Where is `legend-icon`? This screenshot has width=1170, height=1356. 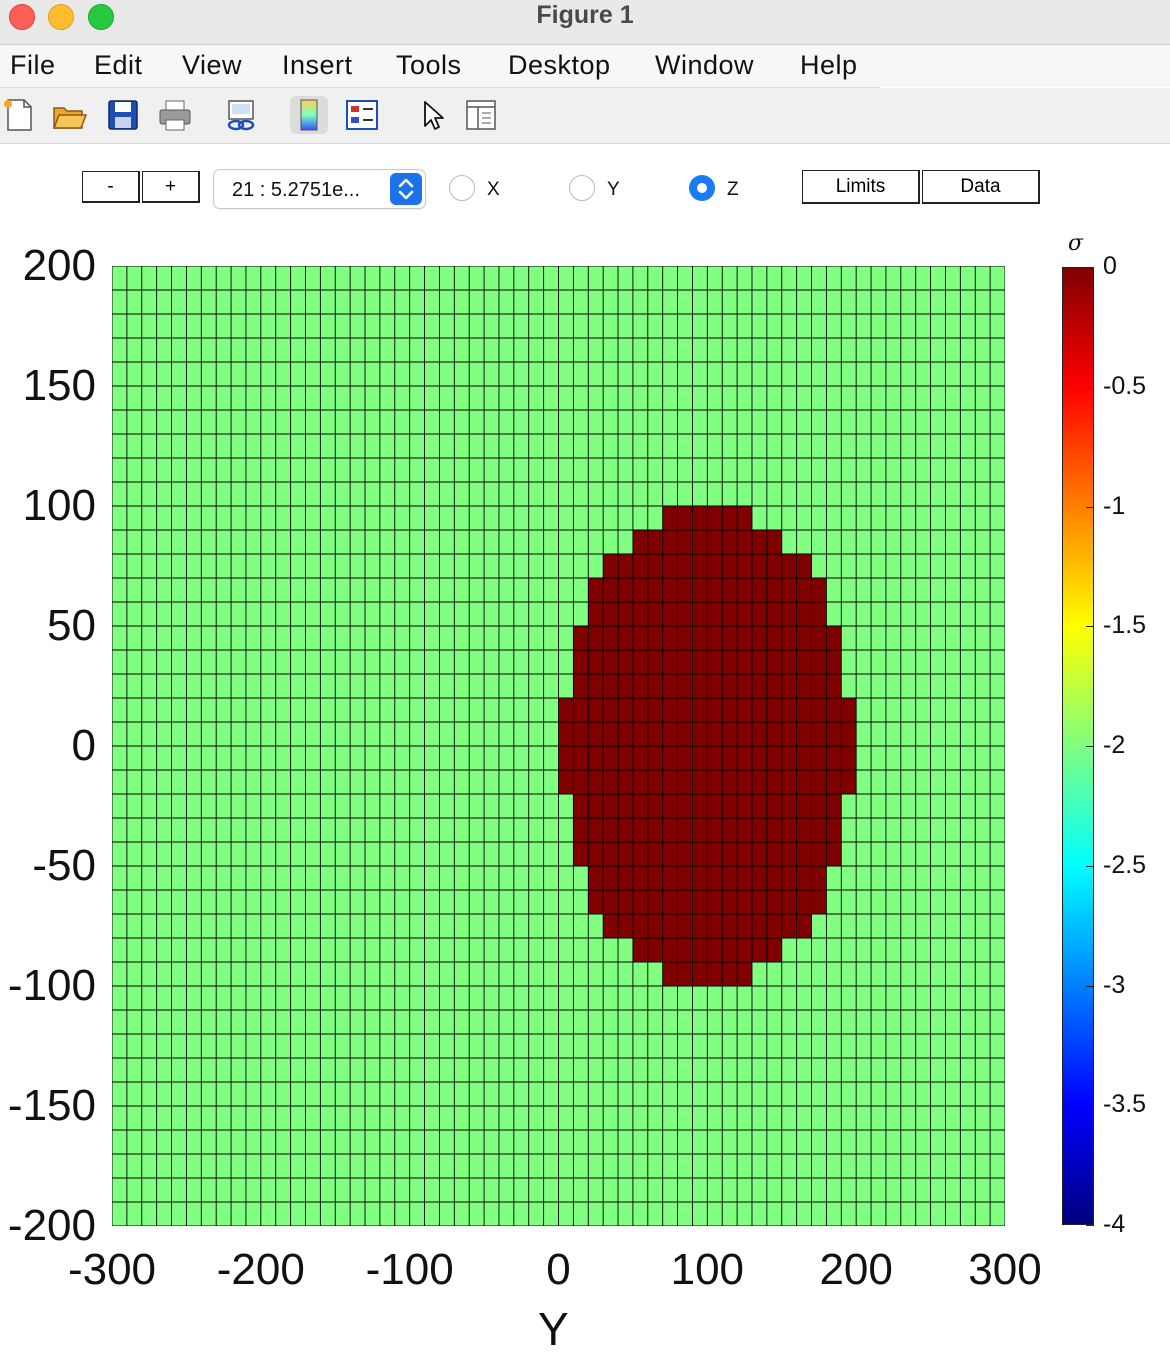 legend-icon is located at coordinates (362, 115).